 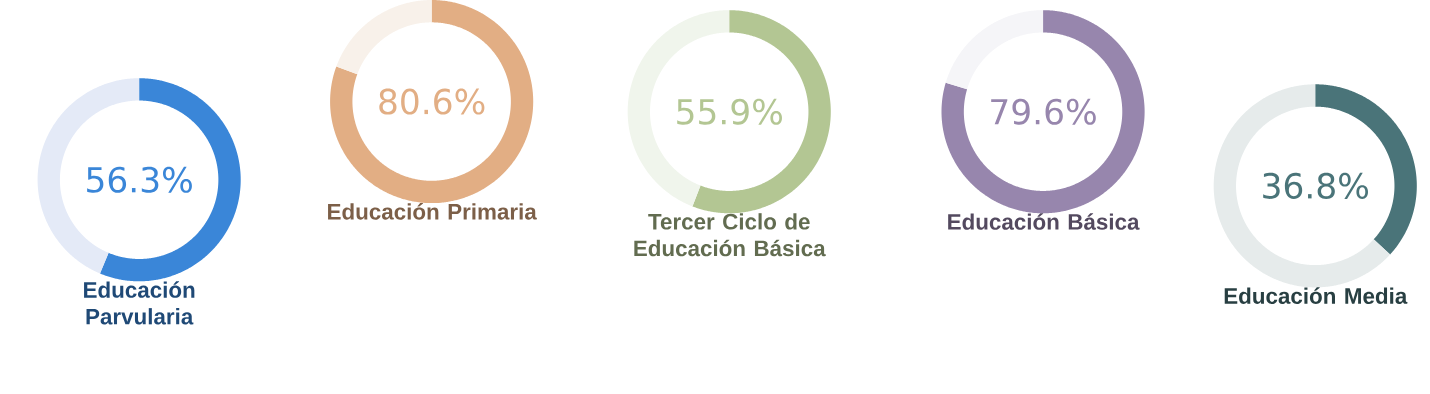 What do you see at coordinates (432, 211) in the screenshot?
I see `text: Educación Primaria` at bounding box center [432, 211].